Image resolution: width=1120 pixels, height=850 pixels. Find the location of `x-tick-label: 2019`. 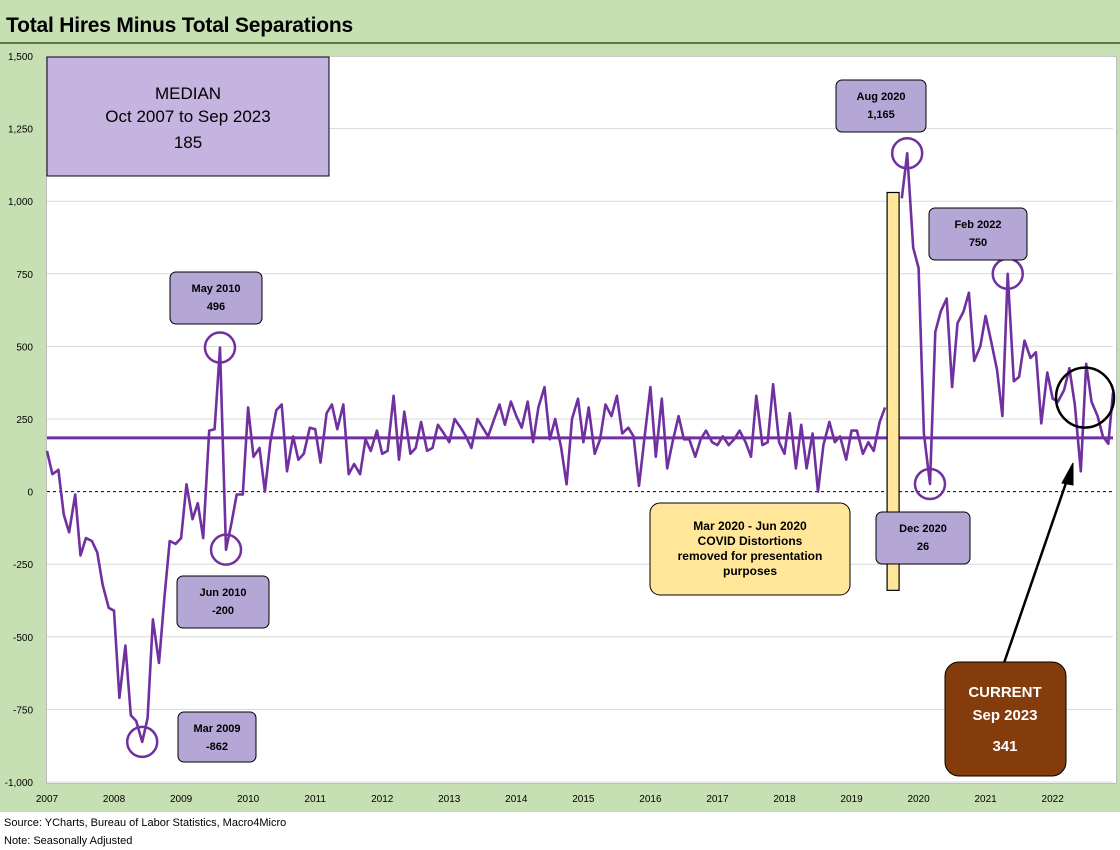

x-tick-label: 2019 is located at coordinates (851, 799).